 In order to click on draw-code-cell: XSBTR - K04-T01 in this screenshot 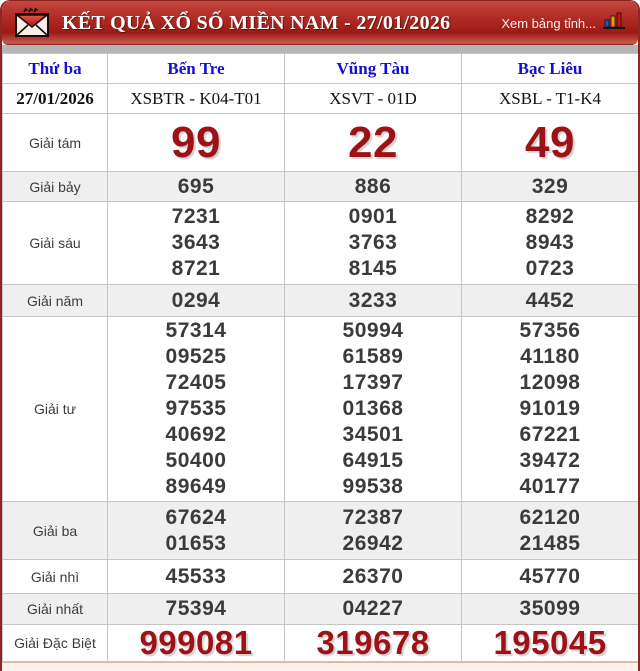, I will do `click(196, 98)`.